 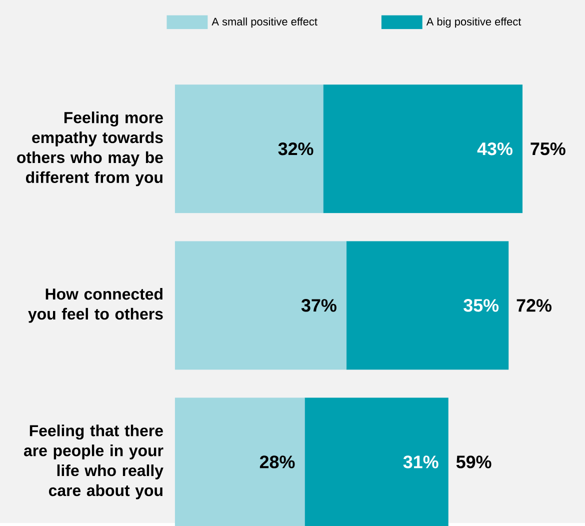 I want to click on data-label: 28%, so click(x=277, y=462).